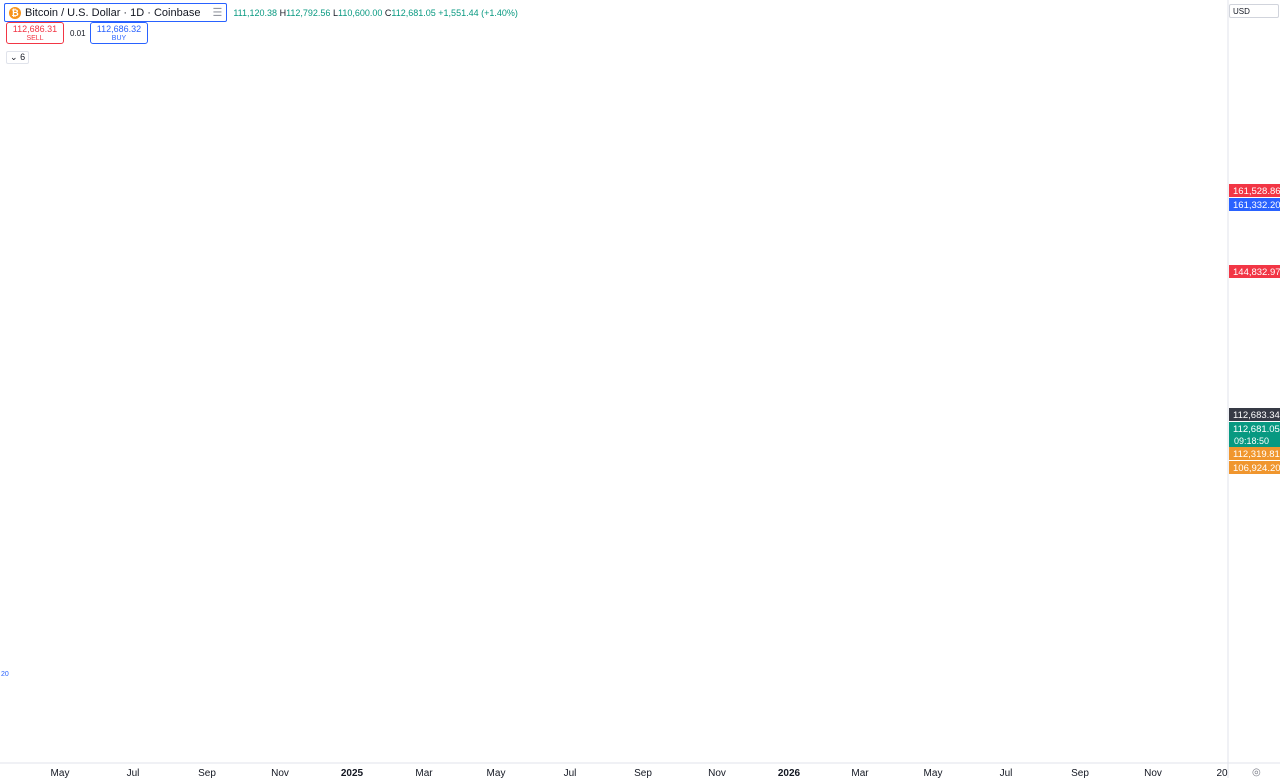 Image resolution: width=1280 pixels, height=778 pixels. I want to click on price-label-text: 112,681.05, so click(1256, 429).